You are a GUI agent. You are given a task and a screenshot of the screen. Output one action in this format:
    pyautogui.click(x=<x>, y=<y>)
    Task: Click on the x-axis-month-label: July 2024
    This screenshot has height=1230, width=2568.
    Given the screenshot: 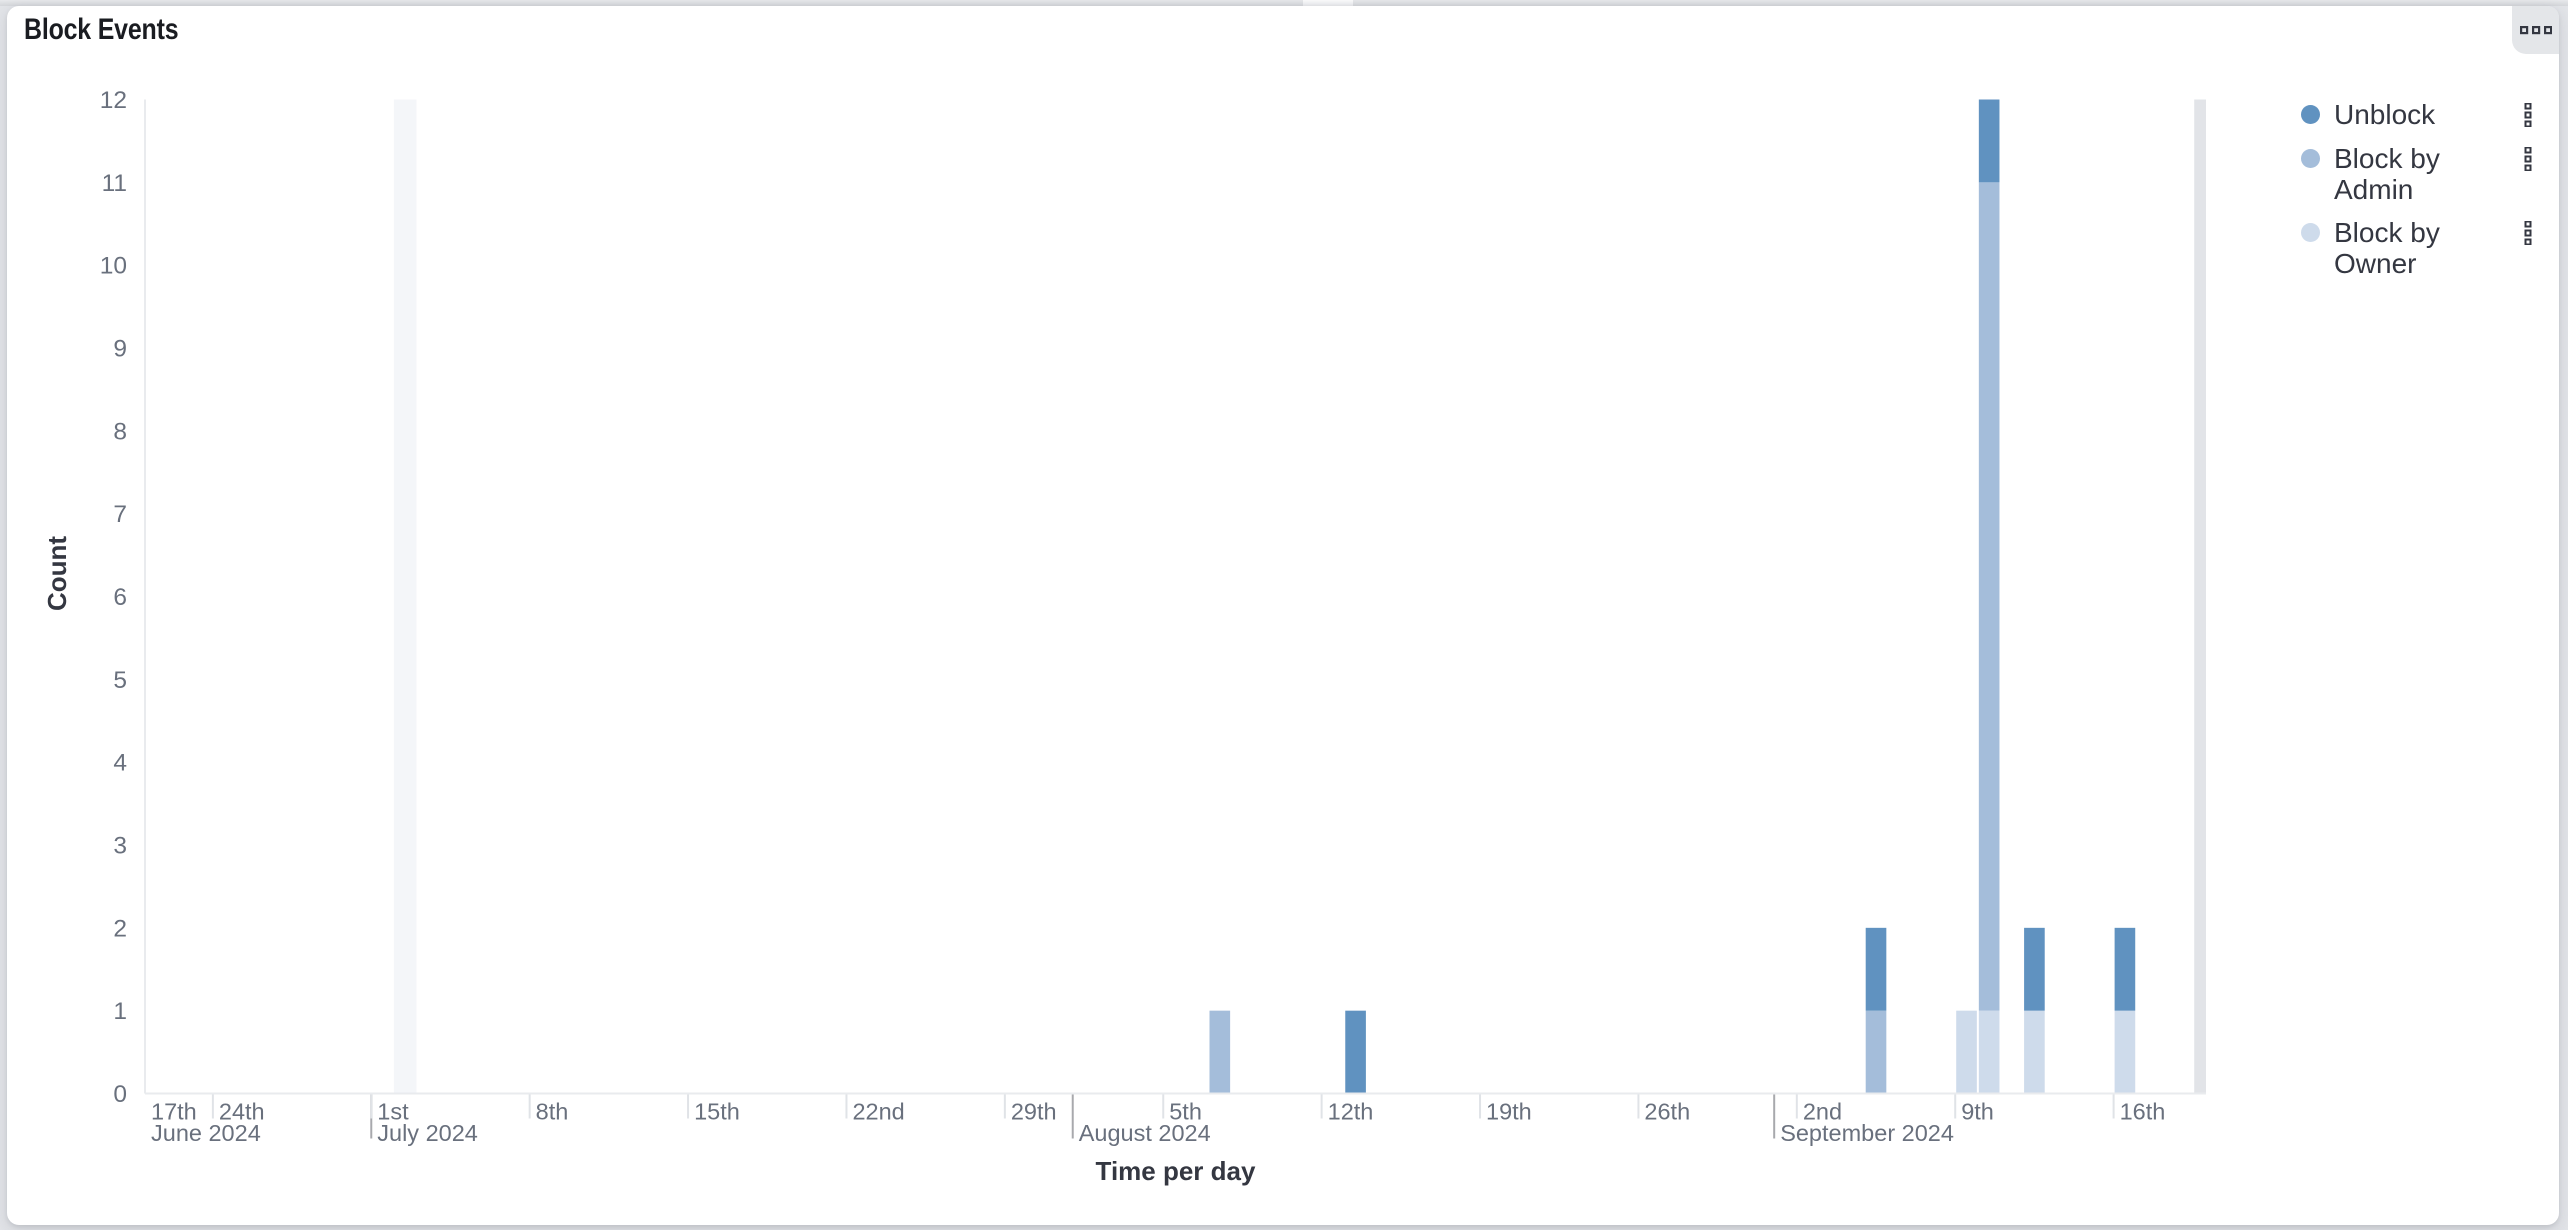 What is the action you would take?
    pyautogui.click(x=427, y=1133)
    